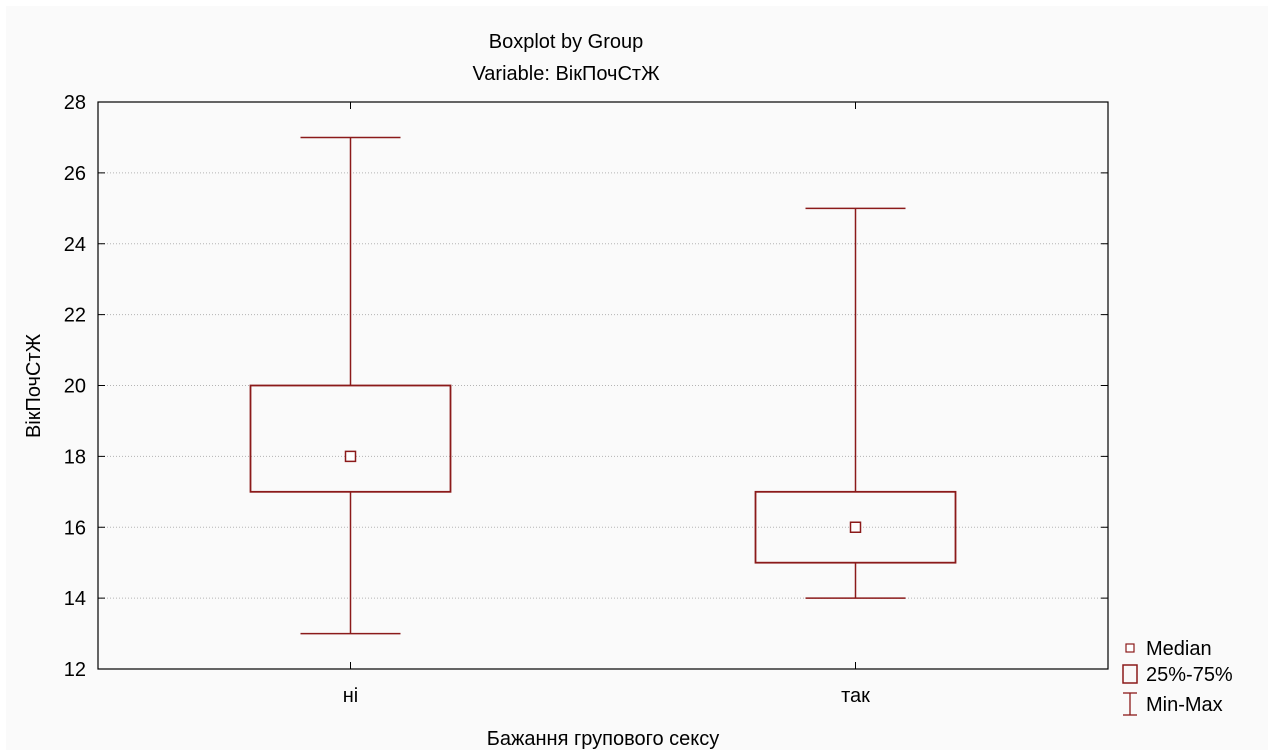 The height and width of the screenshot is (756, 1274). Describe the element at coordinates (75, 670) in the screenshot. I see `y-tick-label: 12` at that location.